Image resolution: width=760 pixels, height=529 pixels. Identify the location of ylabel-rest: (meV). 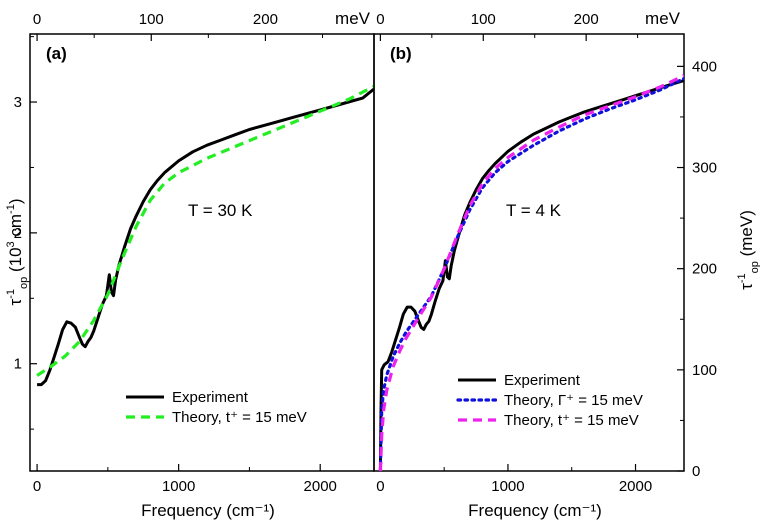
(746, 235).